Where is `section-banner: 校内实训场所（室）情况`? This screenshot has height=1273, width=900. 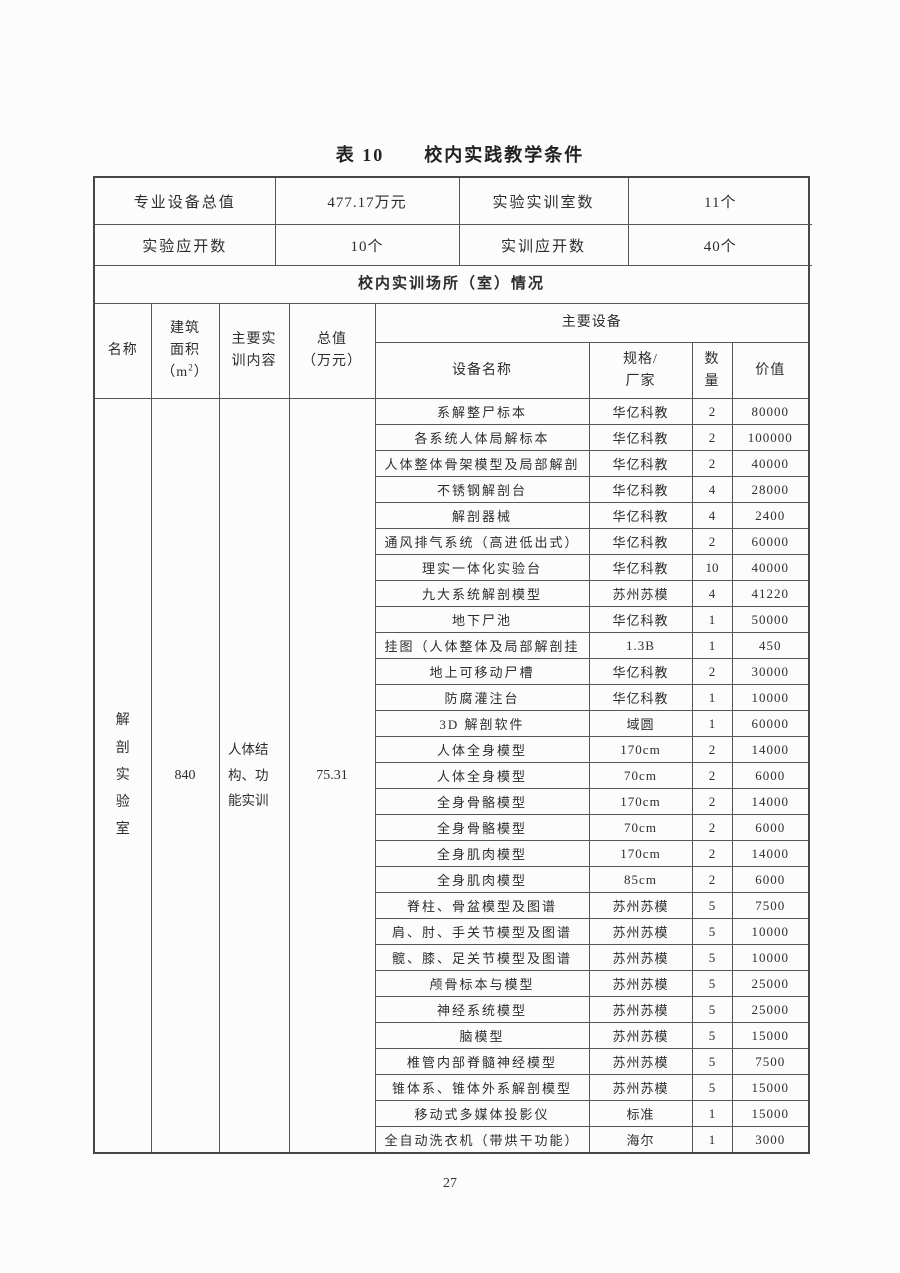 section-banner: 校内实训场所（室）情况 is located at coordinates (451, 285).